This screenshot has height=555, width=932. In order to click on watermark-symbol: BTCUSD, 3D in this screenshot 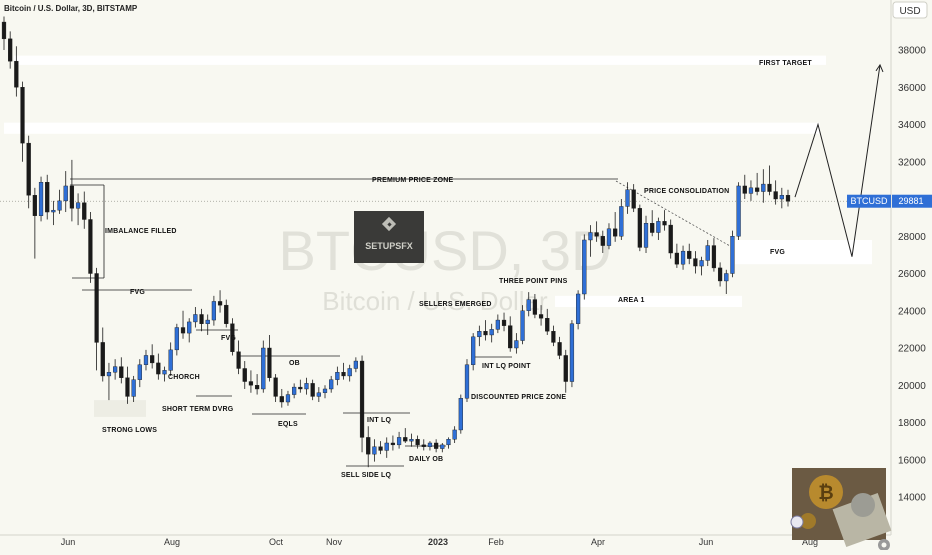, I will do `click(445, 250)`.